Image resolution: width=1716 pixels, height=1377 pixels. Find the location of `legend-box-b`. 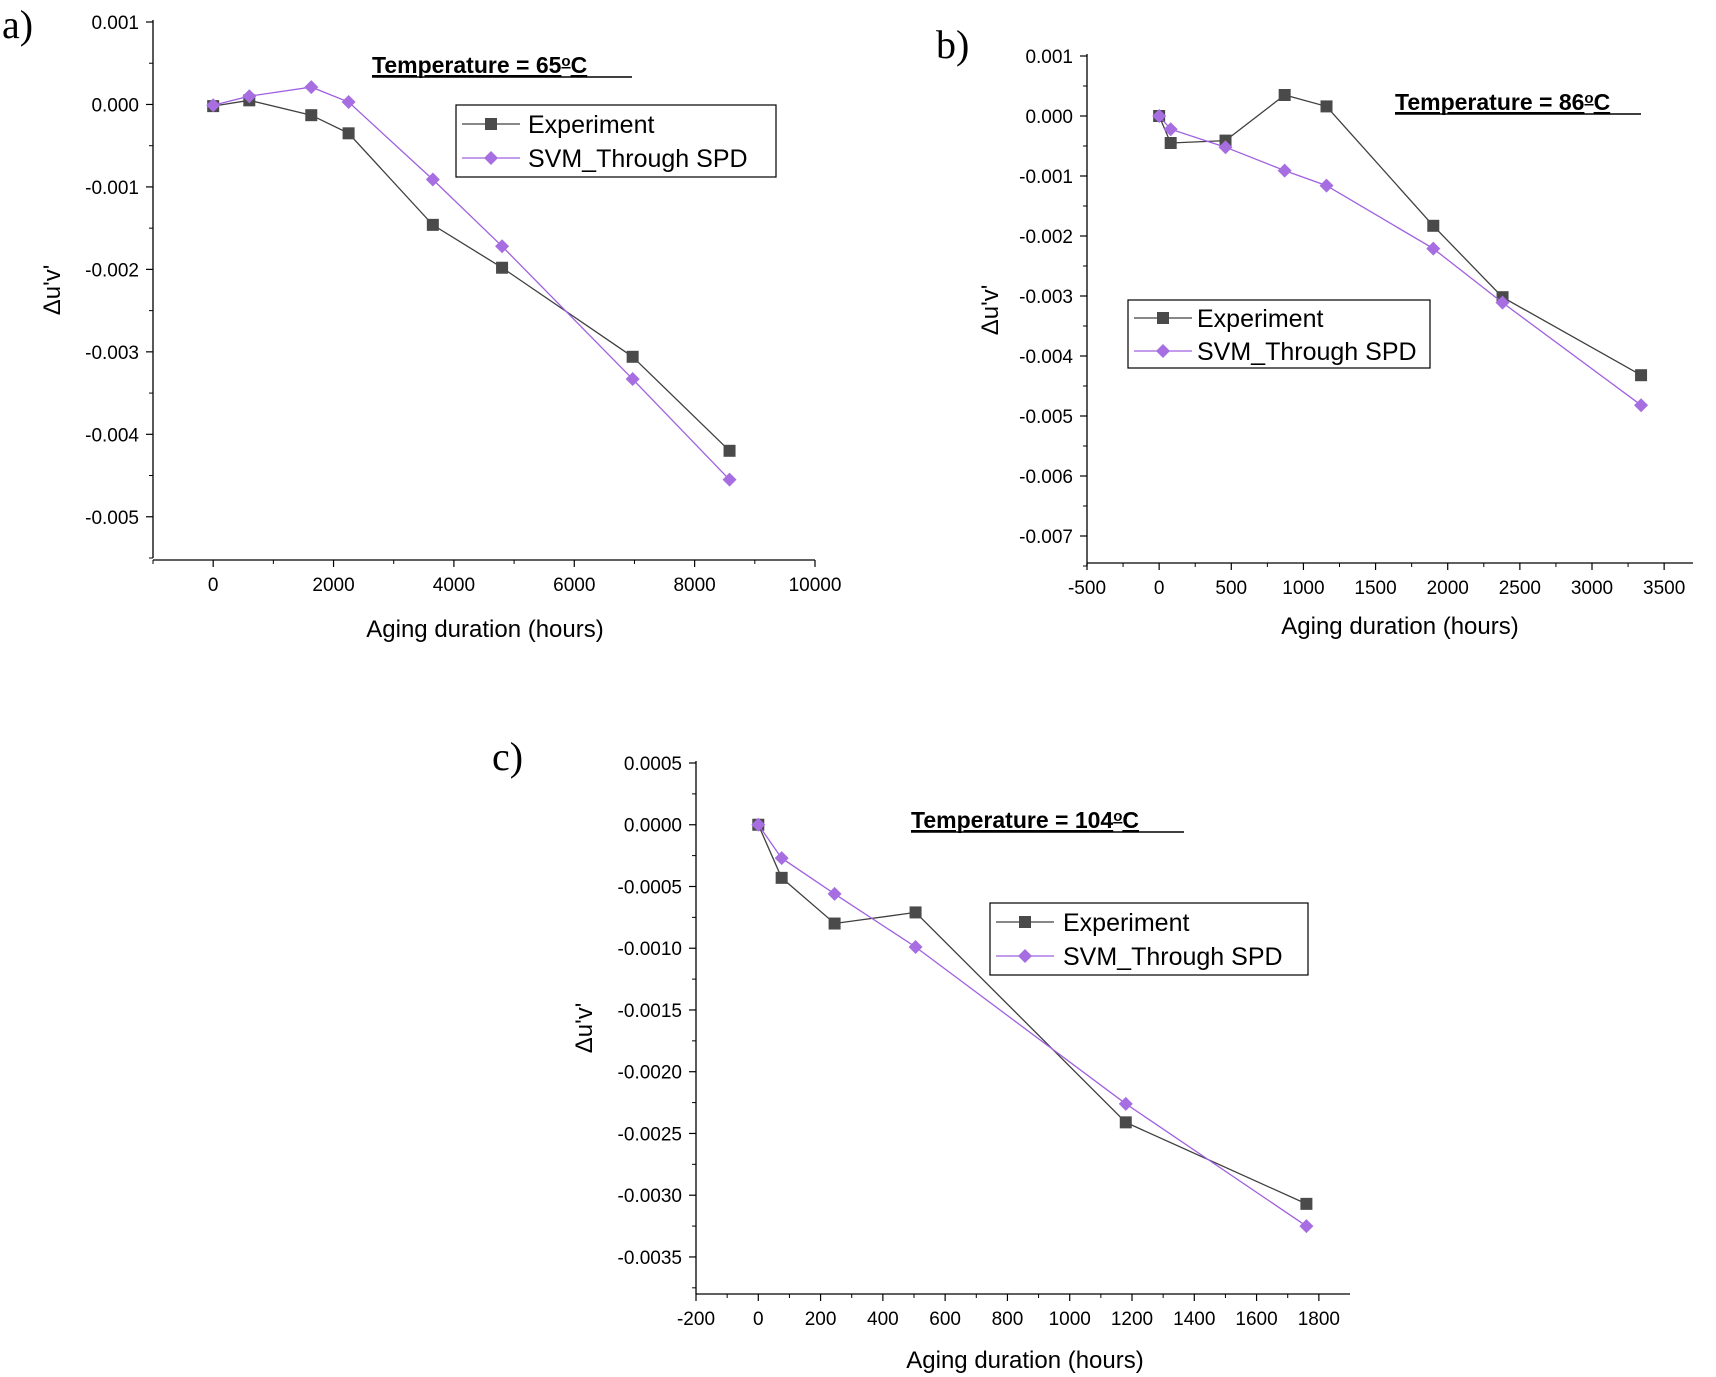

legend-box-b is located at coordinates (1279, 334).